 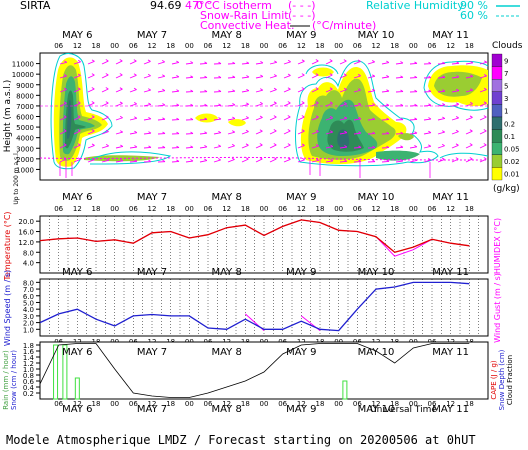 What do you see at coordinates (29, 382) in the screenshot?
I see `precip-tick-label: 0.6` at bounding box center [29, 382].